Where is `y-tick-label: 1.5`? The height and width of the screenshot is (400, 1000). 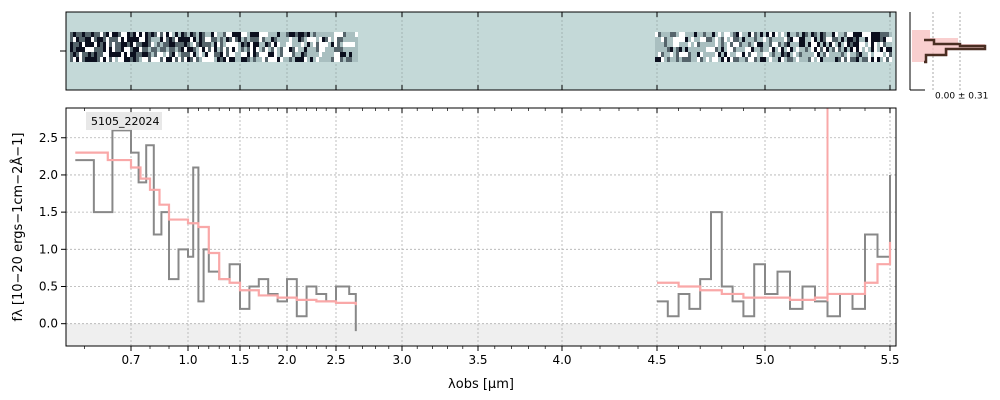
y-tick-label: 1.5 is located at coordinates (48, 212).